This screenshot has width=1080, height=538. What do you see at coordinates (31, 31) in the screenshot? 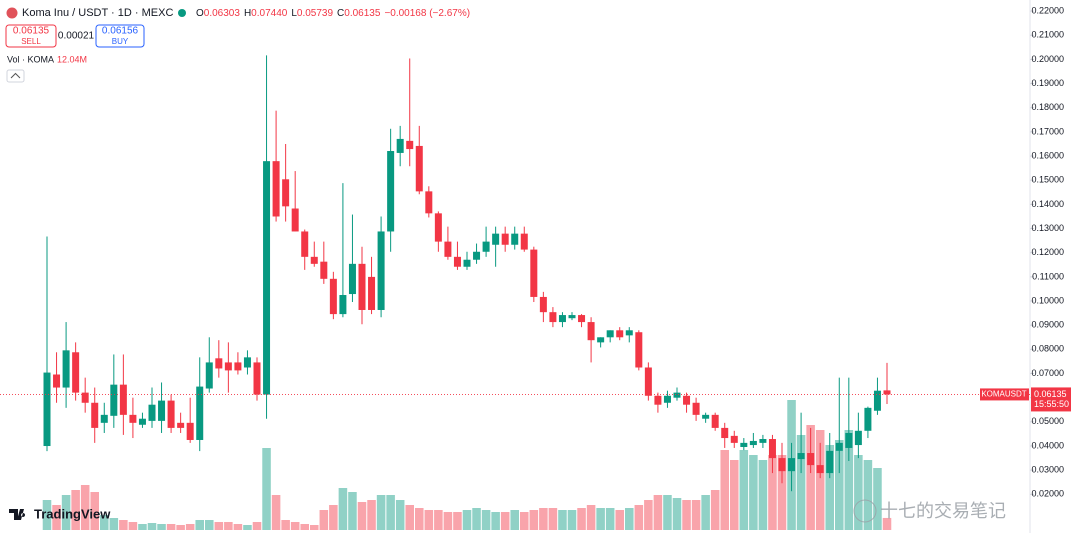
I see `sell-price: 0.06135` at bounding box center [31, 31].